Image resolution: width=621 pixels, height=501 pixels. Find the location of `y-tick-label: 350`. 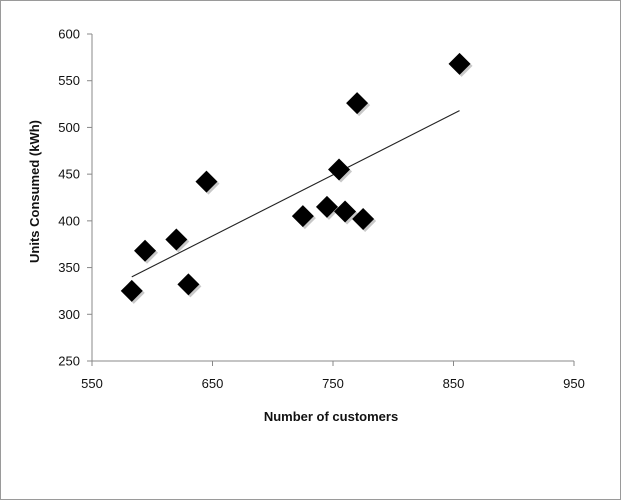

y-tick-label: 350 is located at coordinates (69, 267).